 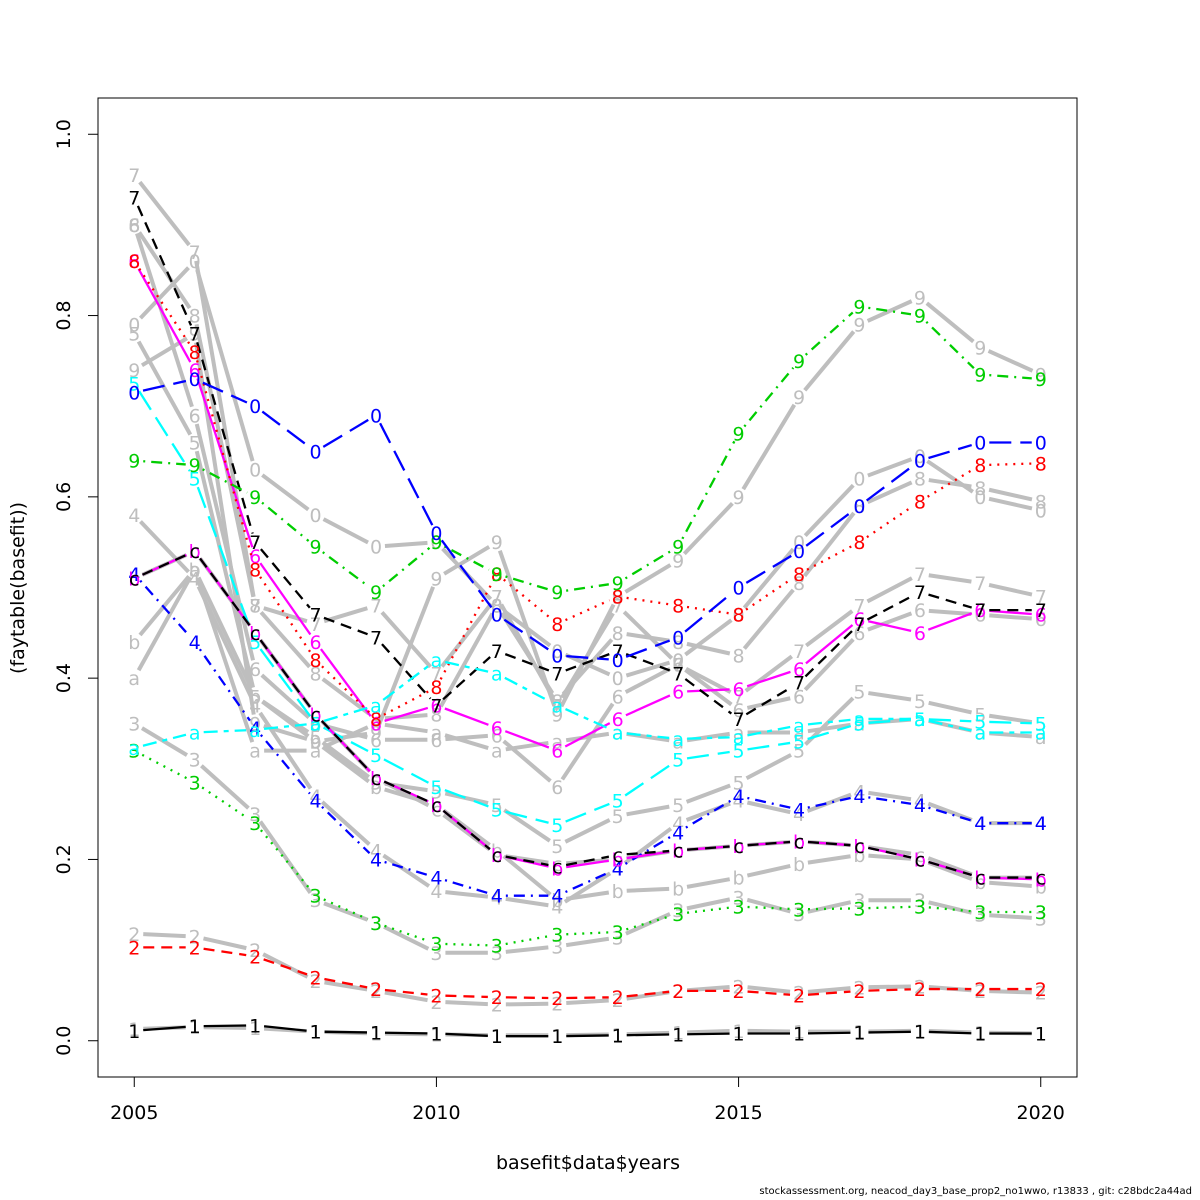 What do you see at coordinates (738, 1113) in the screenshot?
I see `x-tick-label: 2015` at bounding box center [738, 1113].